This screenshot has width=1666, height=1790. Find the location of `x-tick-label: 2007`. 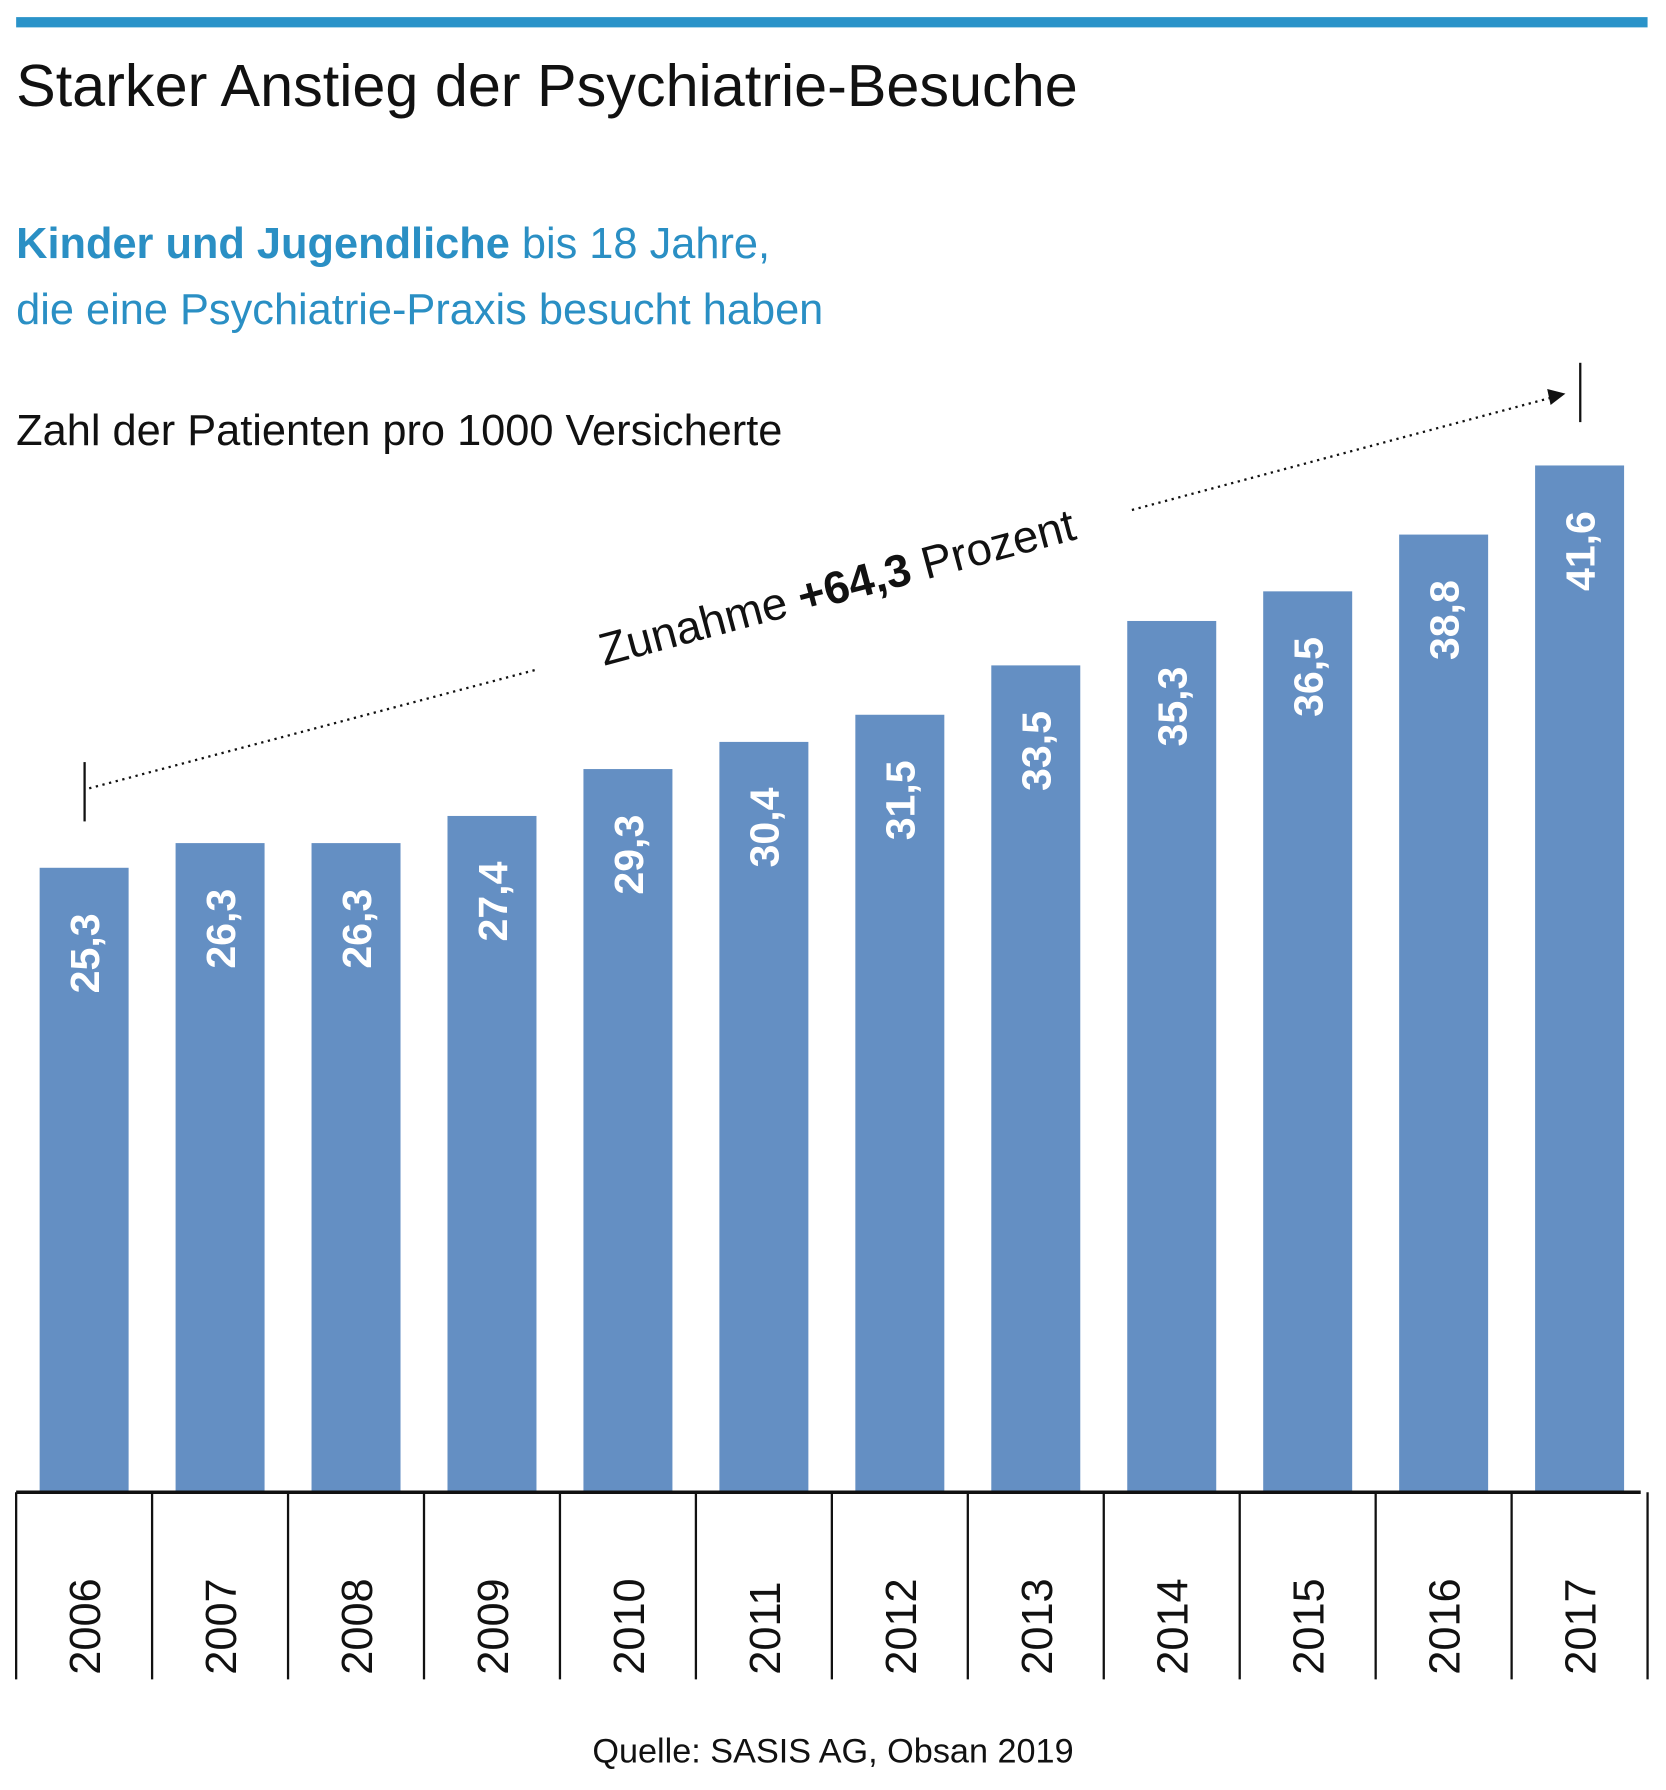

x-tick-label: 2007 is located at coordinates (222, 1626).